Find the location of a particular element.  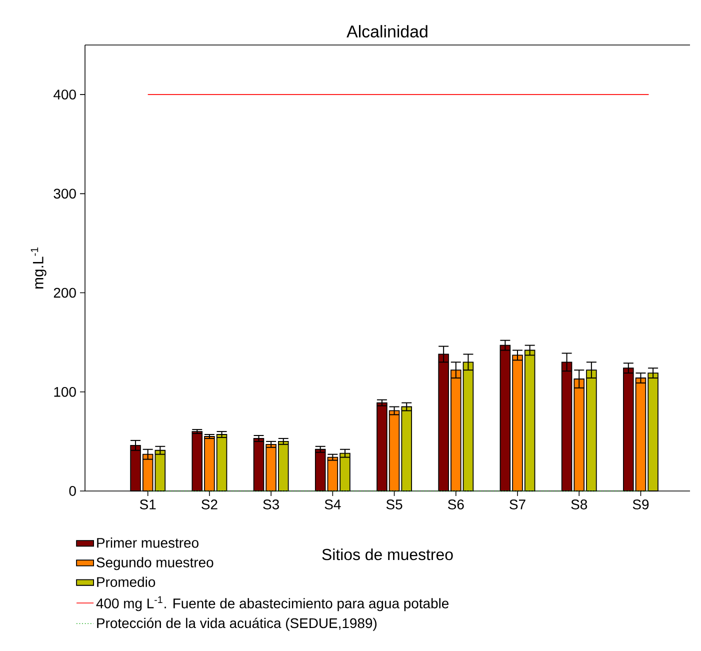

legend-label: Primer muestreo is located at coordinates (147, 543).